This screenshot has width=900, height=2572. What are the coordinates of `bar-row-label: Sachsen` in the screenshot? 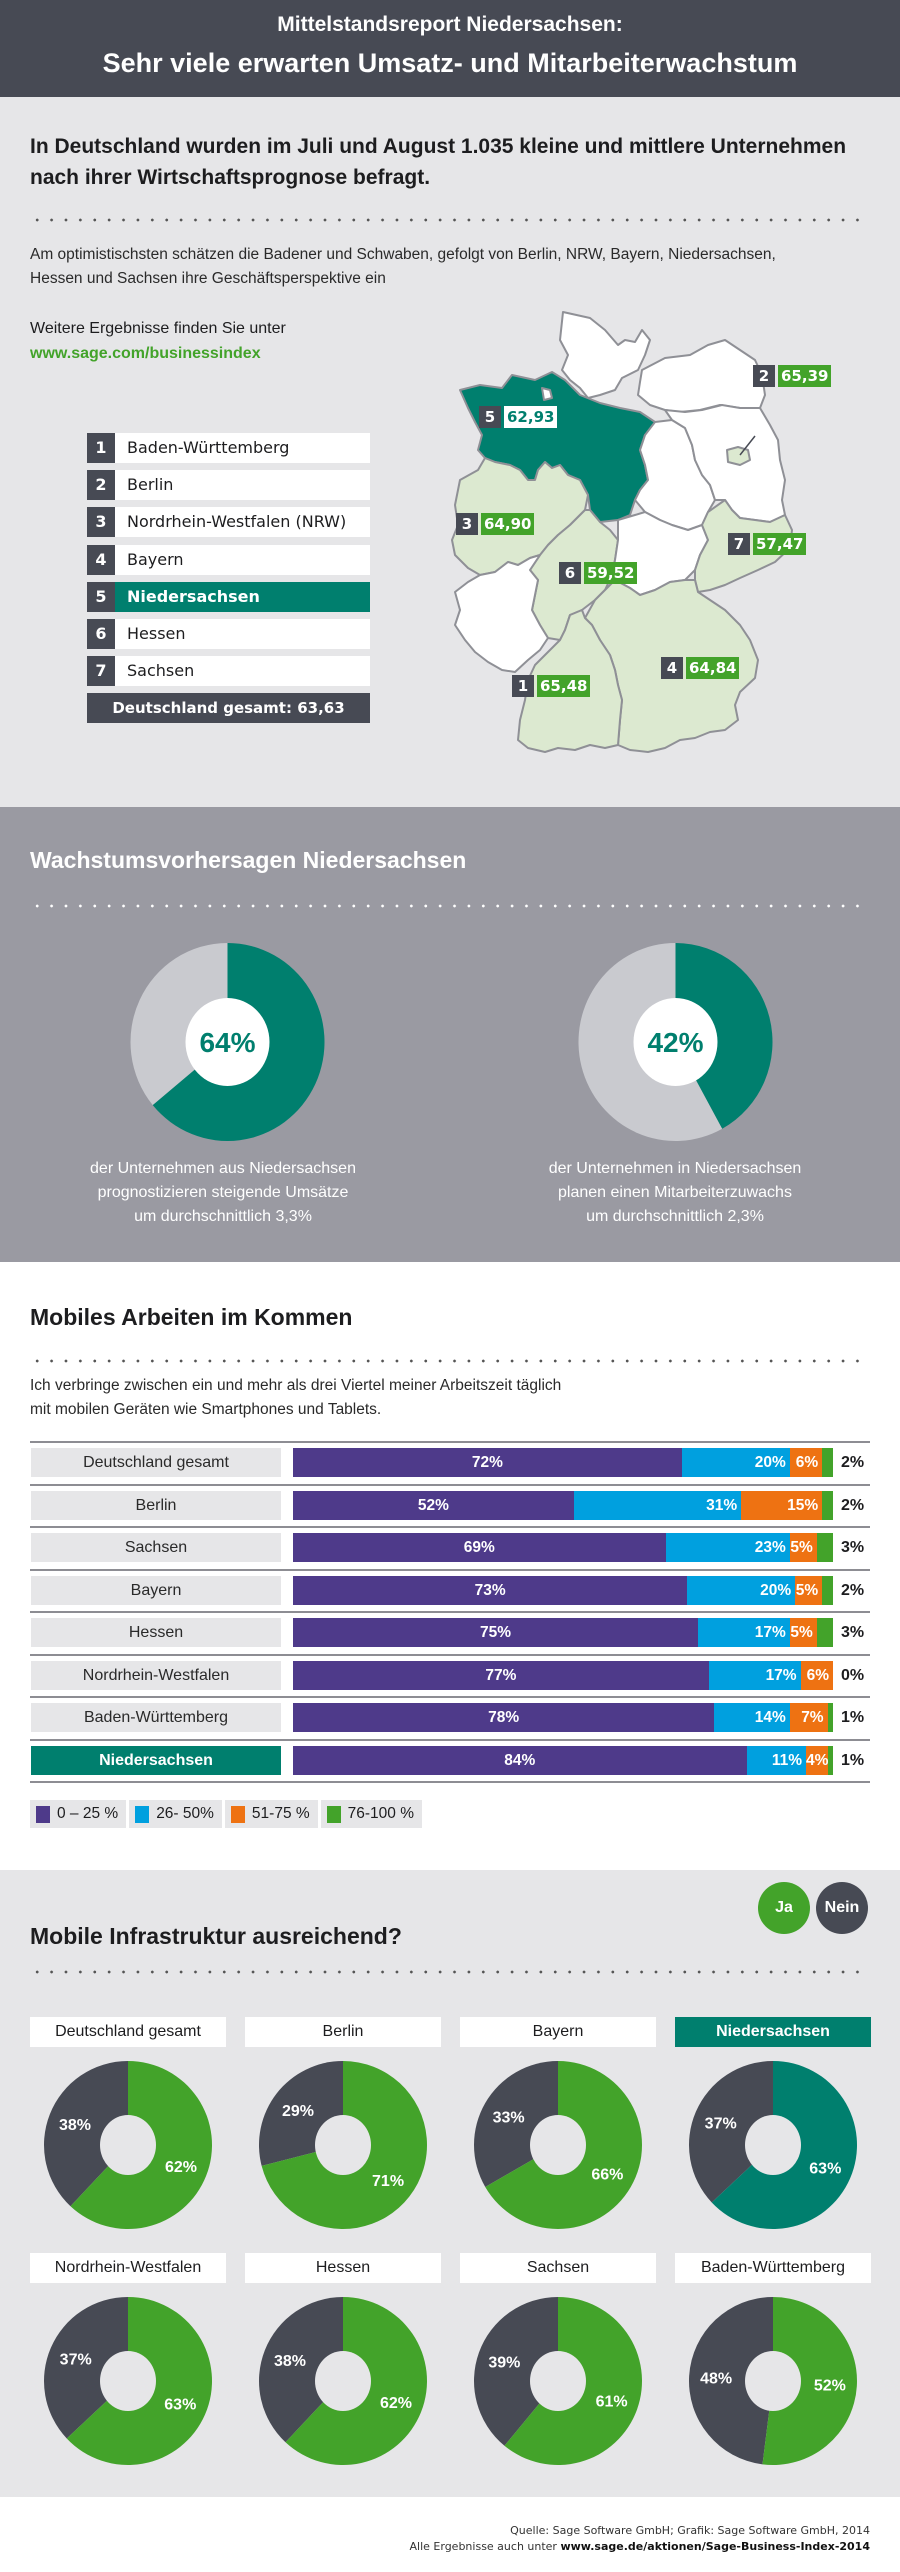 It's located at (156, 1547).